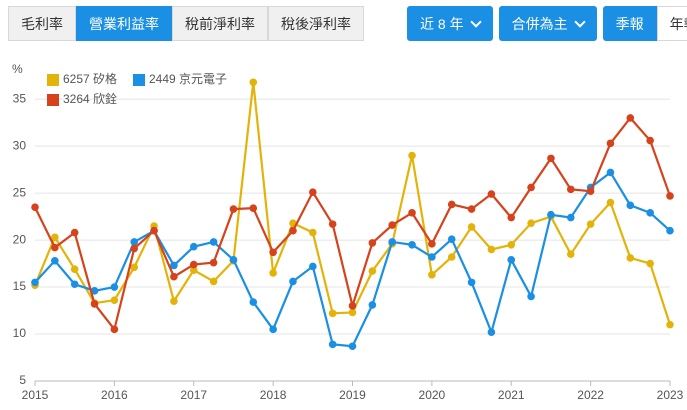 Image resolution: width=687 pixels, height=410 pixels. What do you see at coordinates (188, 79) in the screenshot?
I see `legend-label: 2449 京元電子` at bounding box center [188, 79].